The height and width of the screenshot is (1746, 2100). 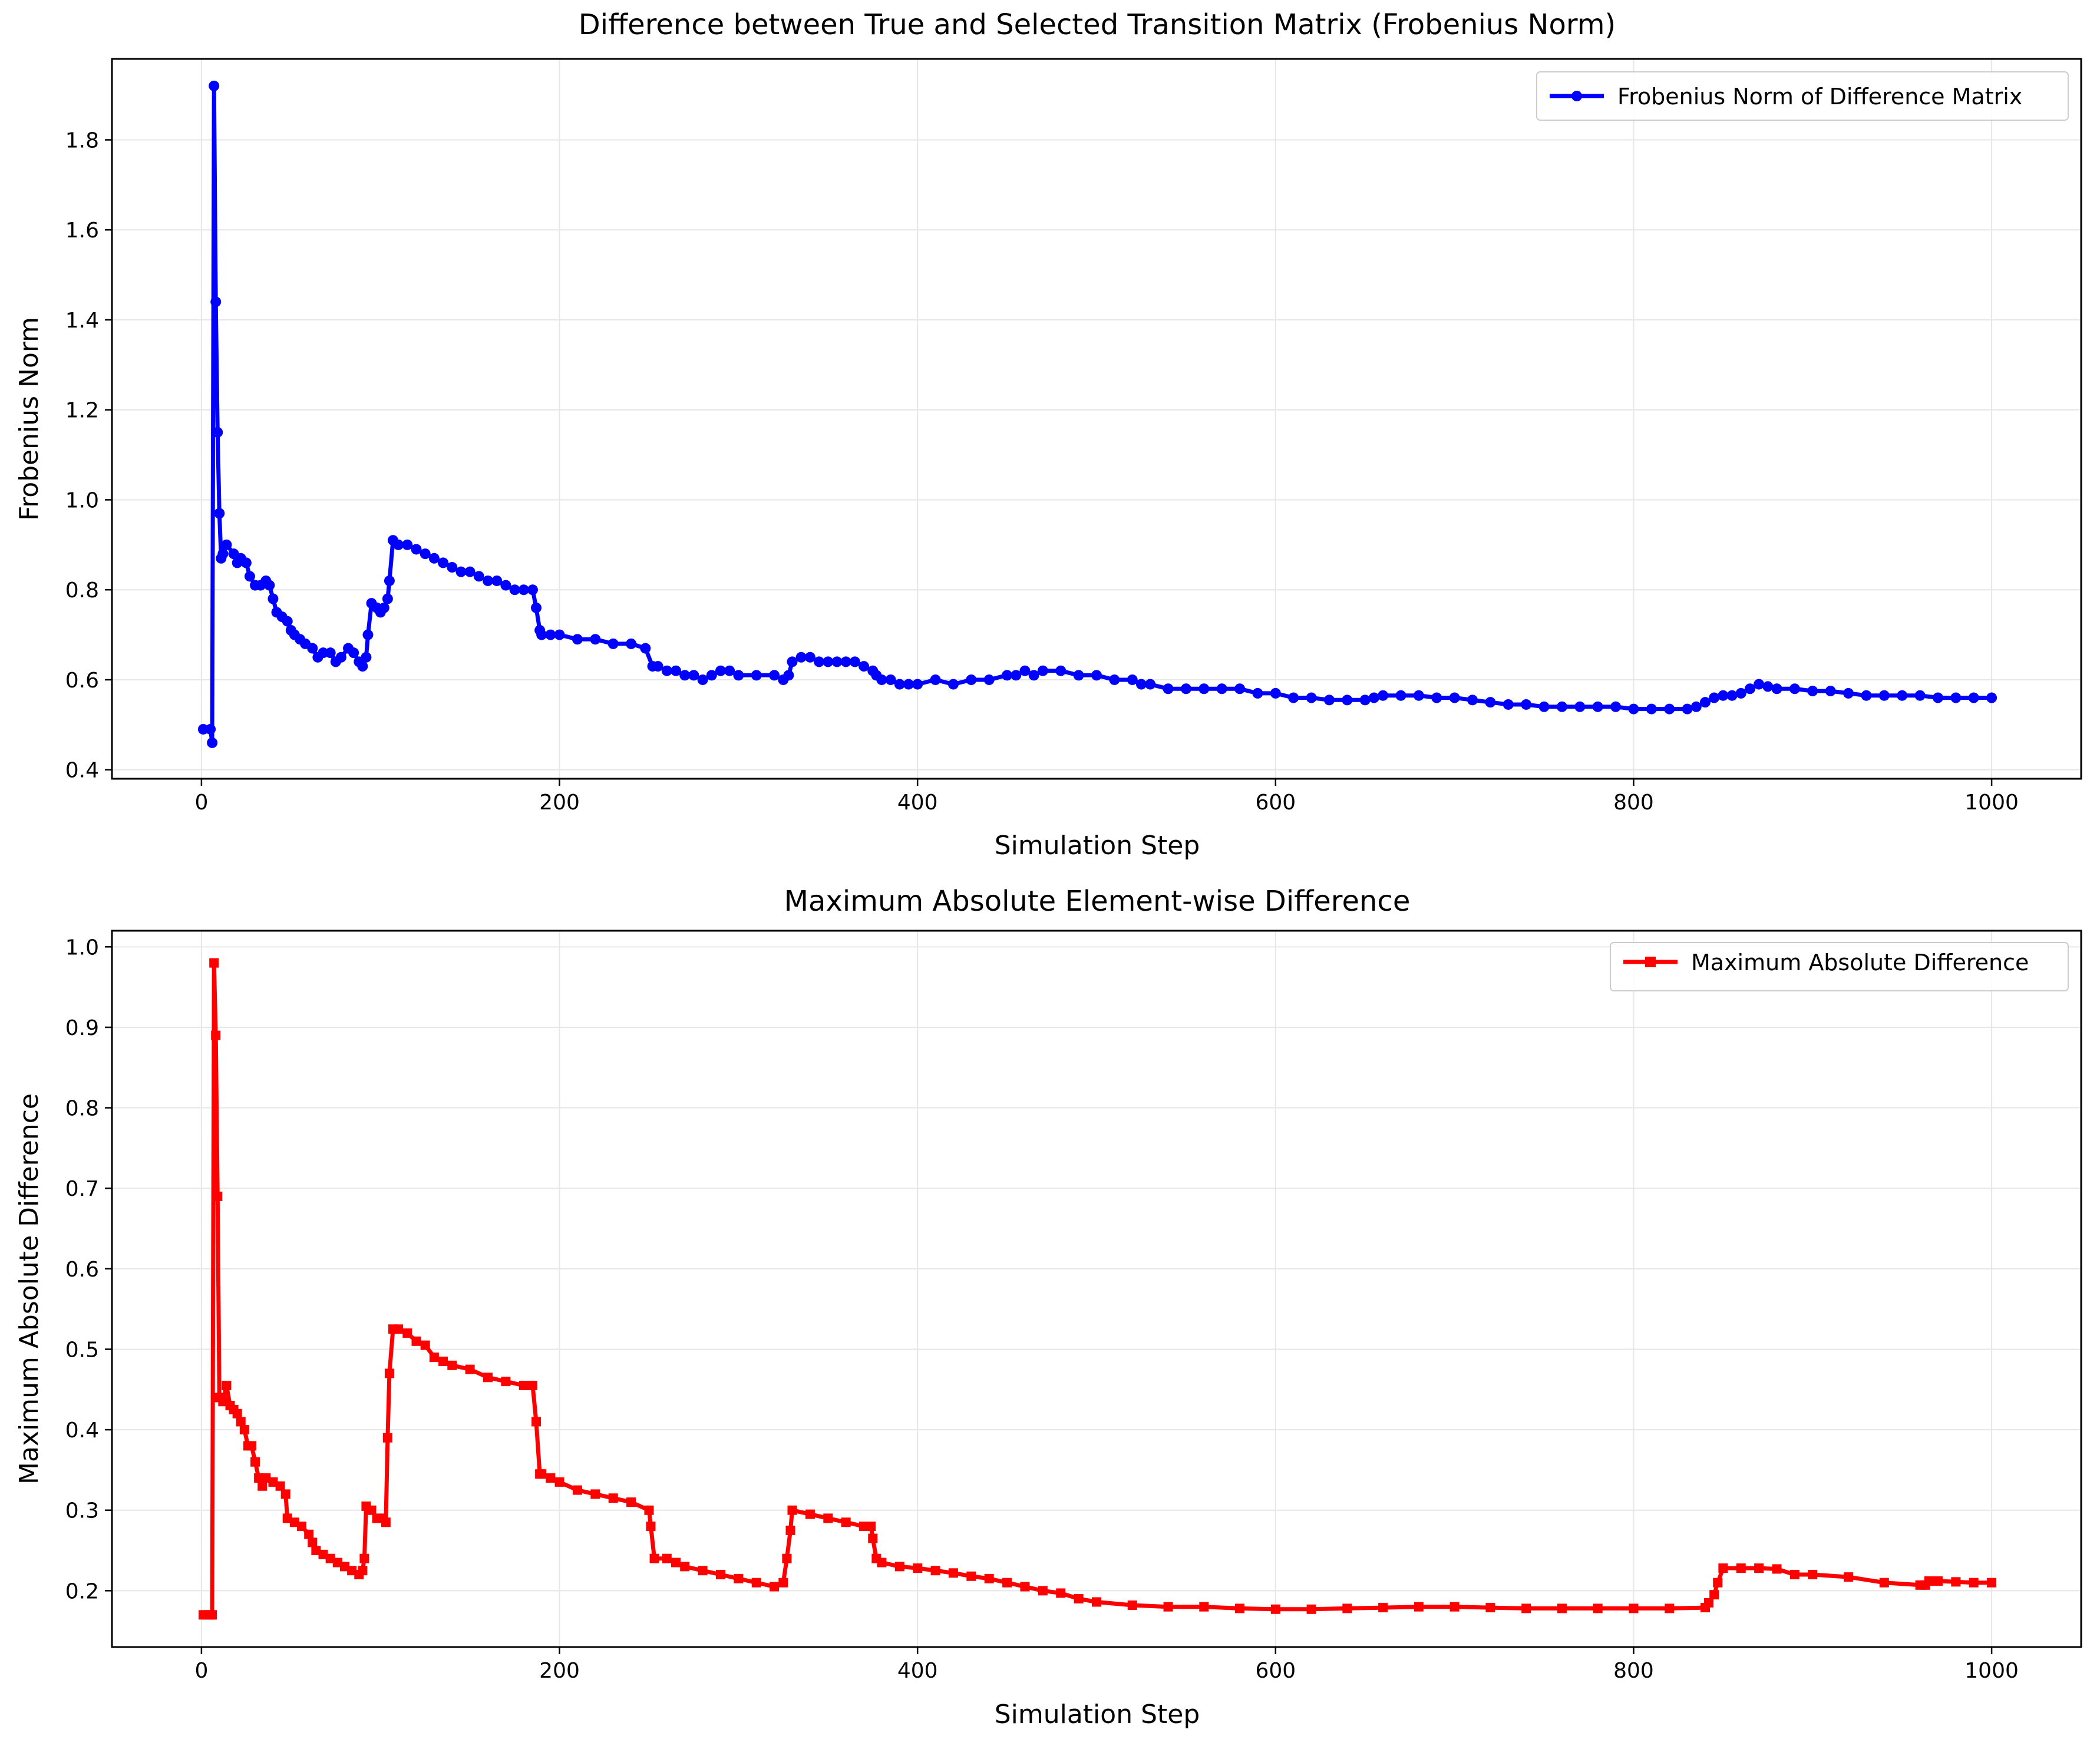 What do you see at coordinates (82, 1028) in the screenshot?
I see `y-tick-label: 0.9` at bounding box center [82, 1028].